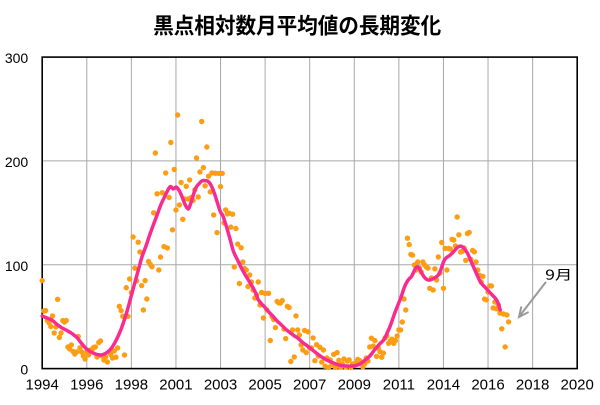  What do you see at coordinates (309, 385) in the screenshot?
I see `svg-text: 2007` at bounding box center [309, 385].